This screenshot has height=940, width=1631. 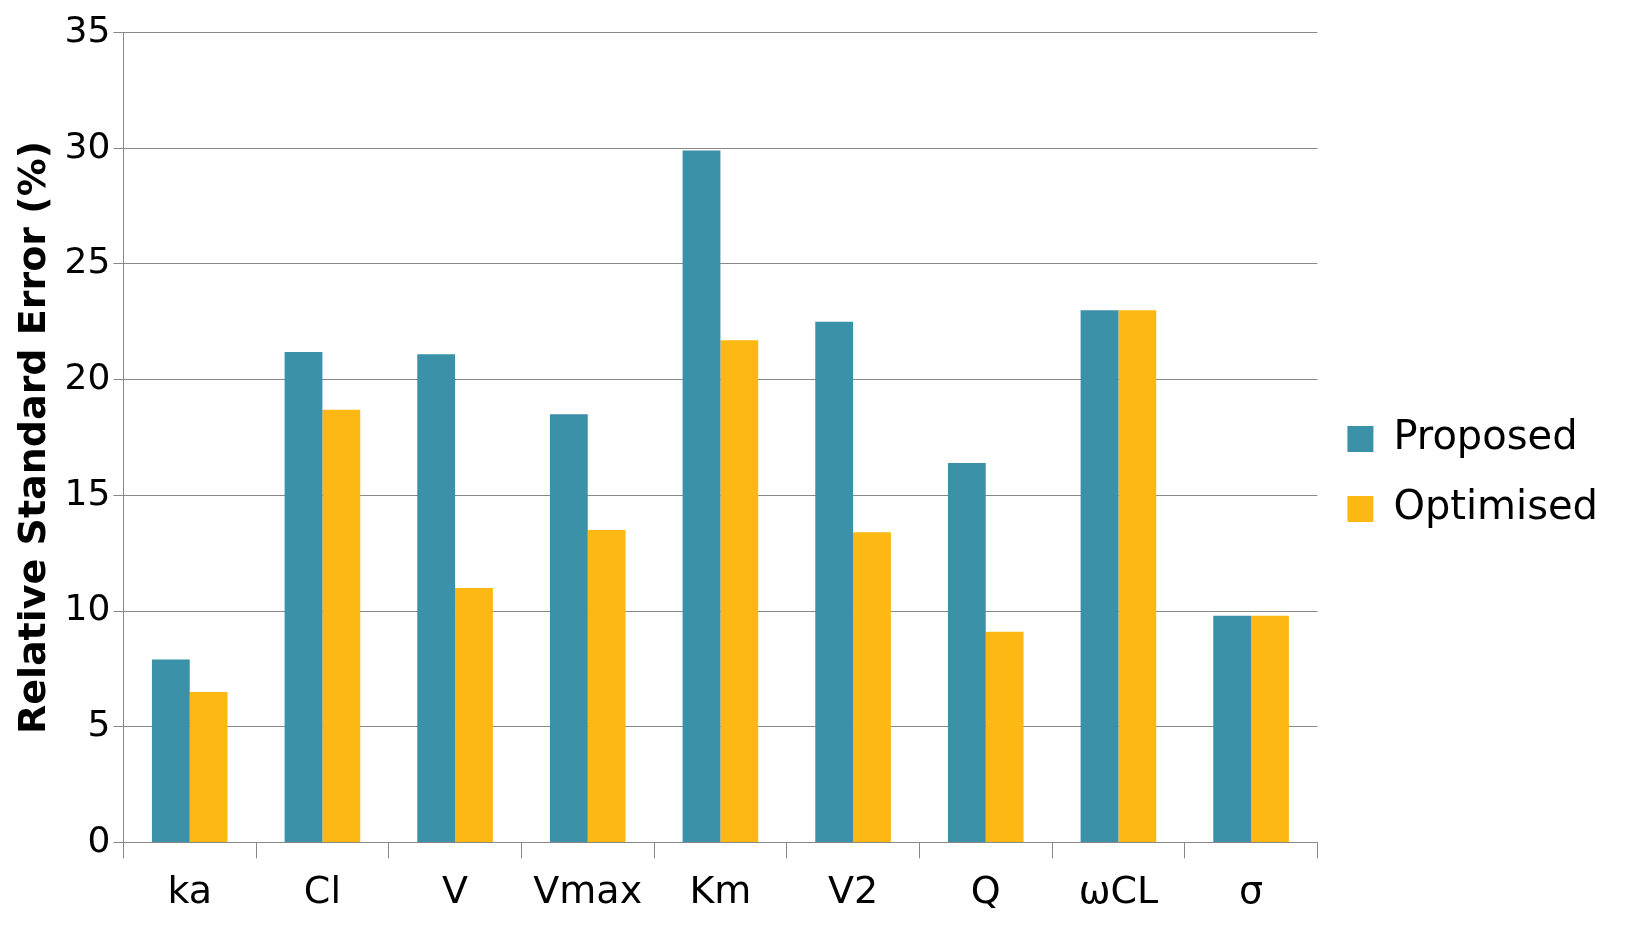 What do you see at coordinates (87, 377) in the screenshot?
I see `y-tick-label: 20` at bounding box center [87, 377].